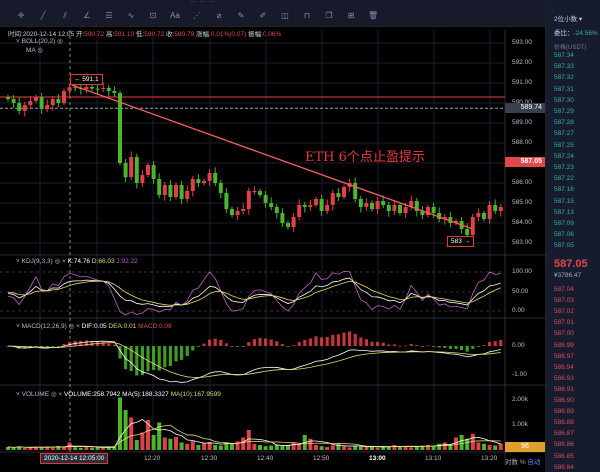 Image resolution: width=600 pixels, height=472 pixels. I want to click on bid-price-row: 587.01, so click(564, 323).